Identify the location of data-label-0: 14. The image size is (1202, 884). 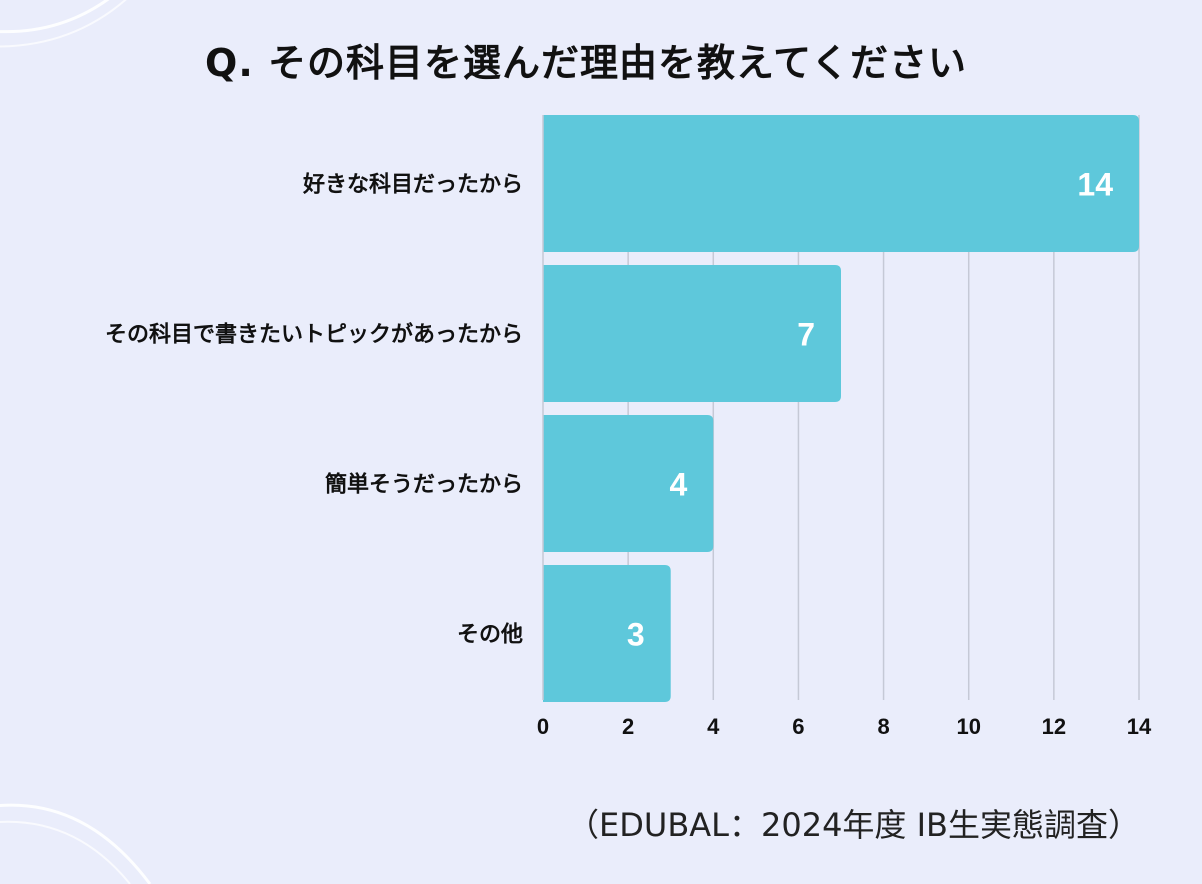
(1095, 185).